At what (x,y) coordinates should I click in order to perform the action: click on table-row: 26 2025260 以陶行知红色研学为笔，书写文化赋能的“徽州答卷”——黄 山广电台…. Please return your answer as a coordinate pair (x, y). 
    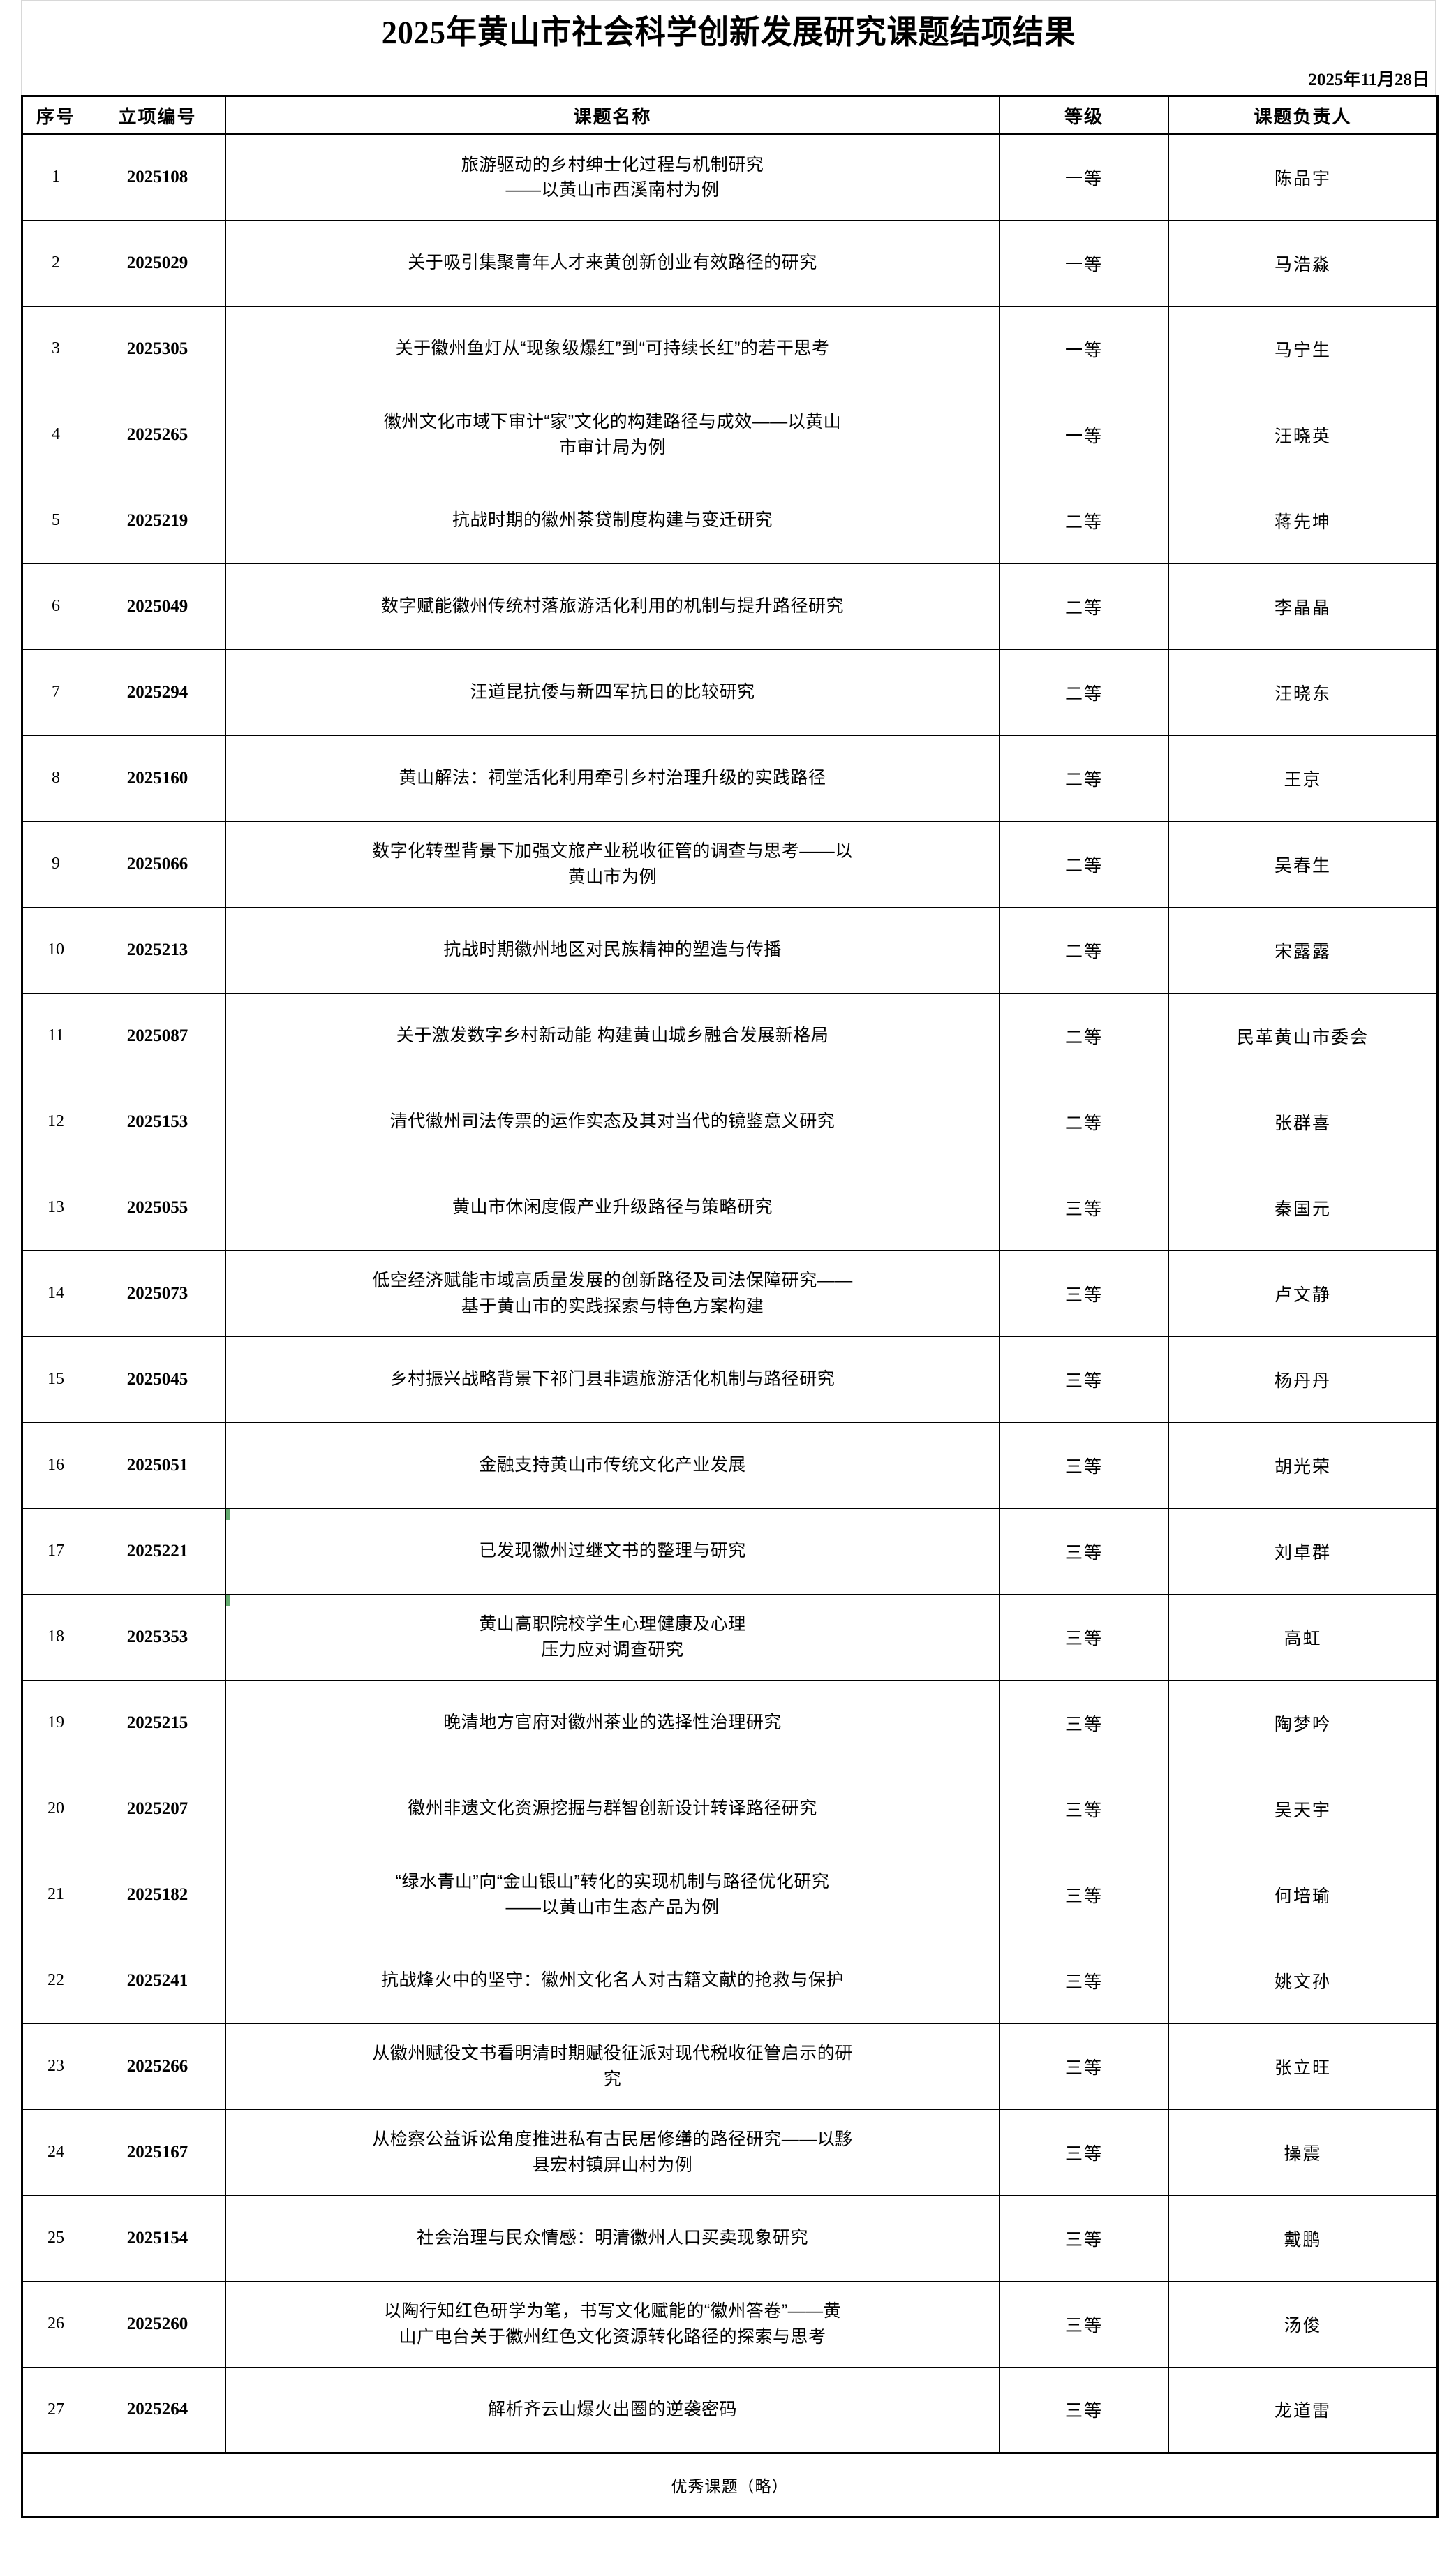
    Looking at the image, I should click on (730, 2324).